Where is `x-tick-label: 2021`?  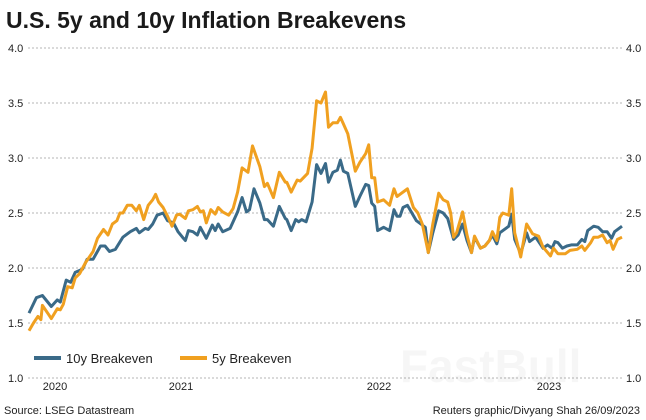
x-tick-label: 2021 is located at coordinates (181, 387).